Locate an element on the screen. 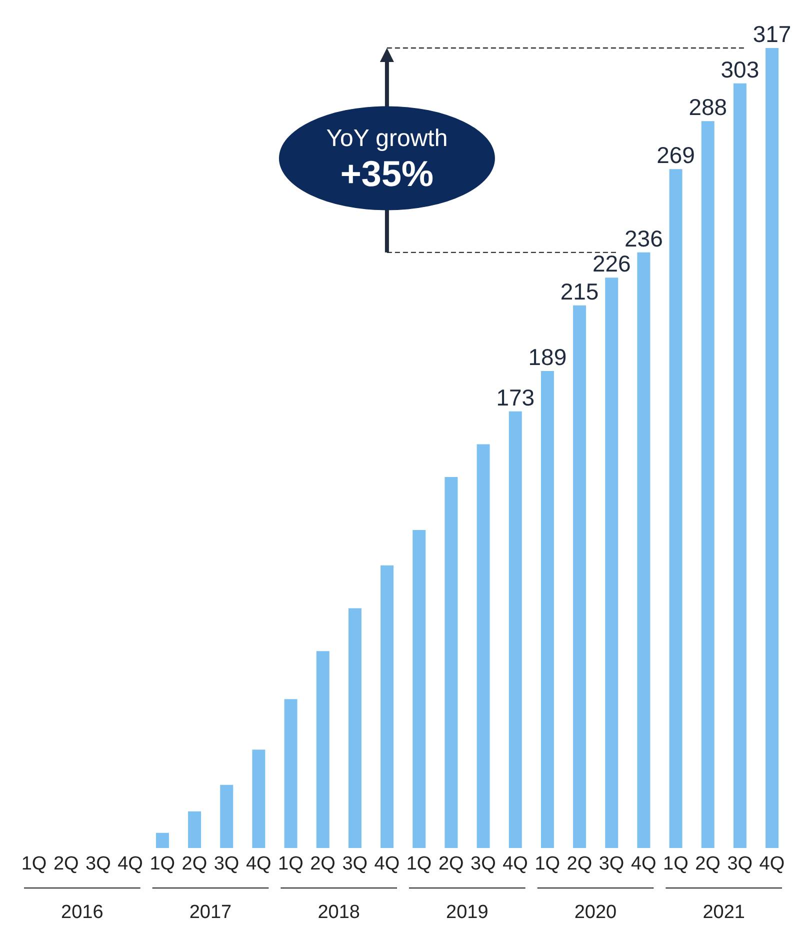  data-label: 317 is located at coordinates (772, 34).